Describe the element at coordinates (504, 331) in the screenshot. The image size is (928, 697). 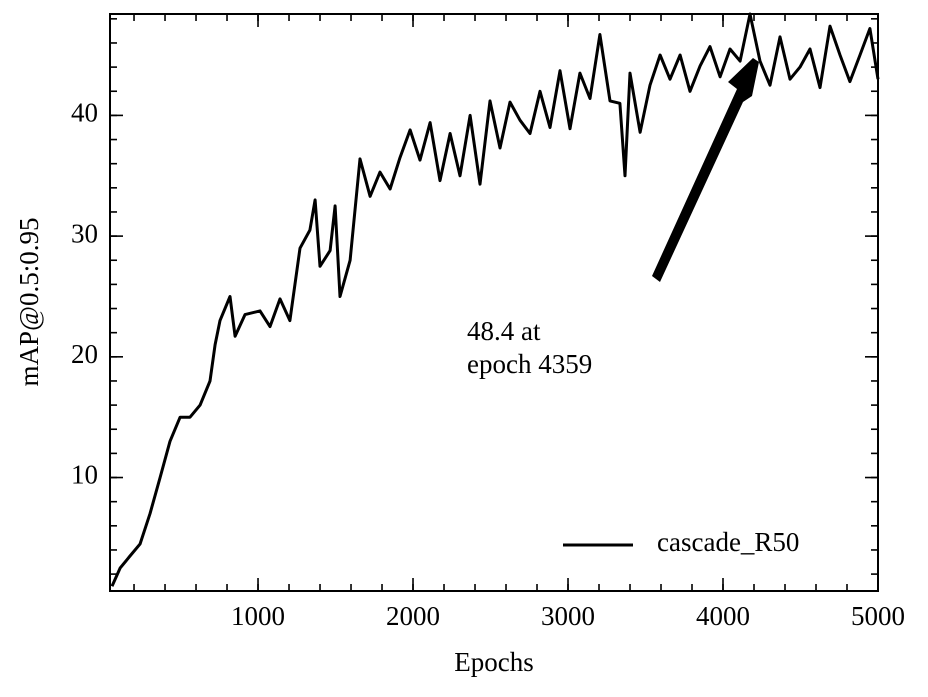
I see `annotation-text: 48.4 at` at that location.